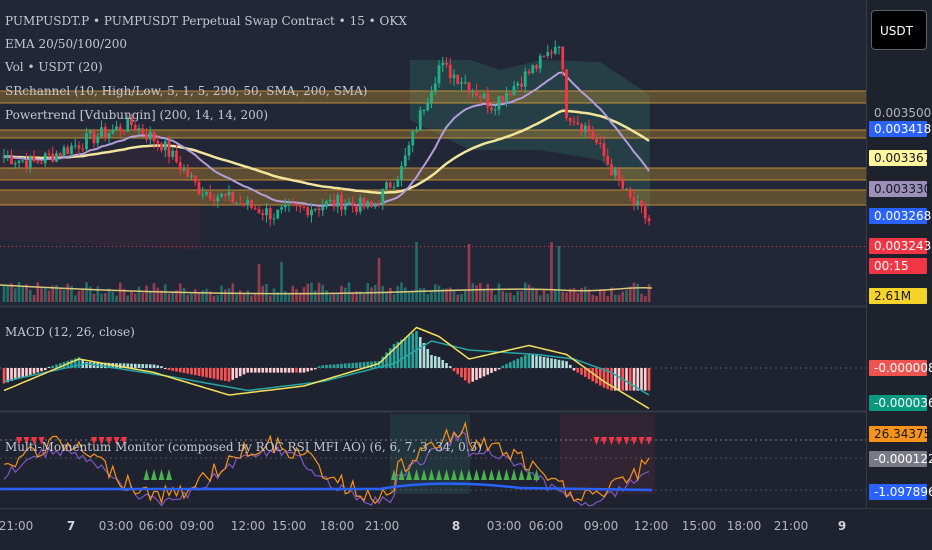  Describe the element at coordinates (430, 454) in the screenshot. I see `mmm-zone` at that location.